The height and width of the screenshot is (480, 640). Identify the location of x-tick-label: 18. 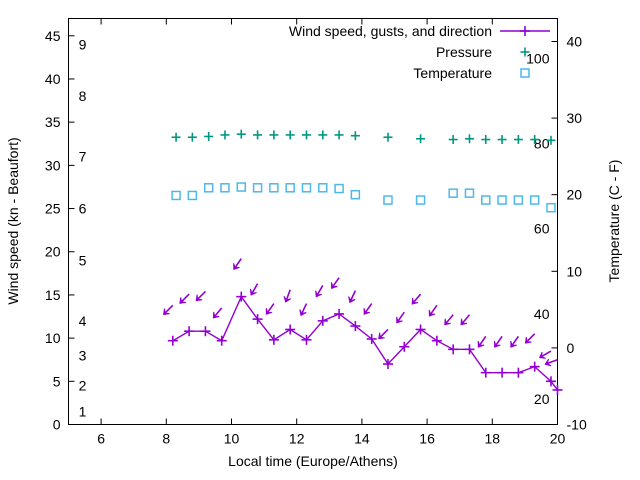
(493, 439).